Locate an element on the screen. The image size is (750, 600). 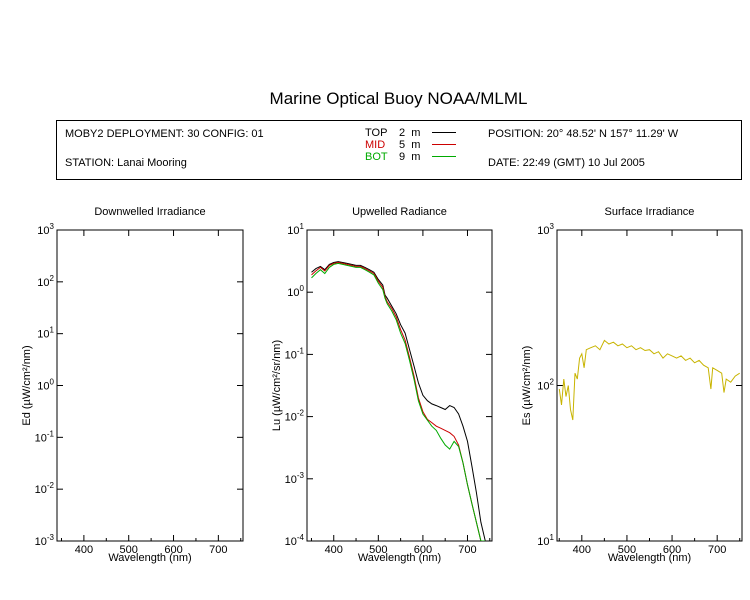
legend-item-top: TOP 2 m is located at coordinates (420, 133).